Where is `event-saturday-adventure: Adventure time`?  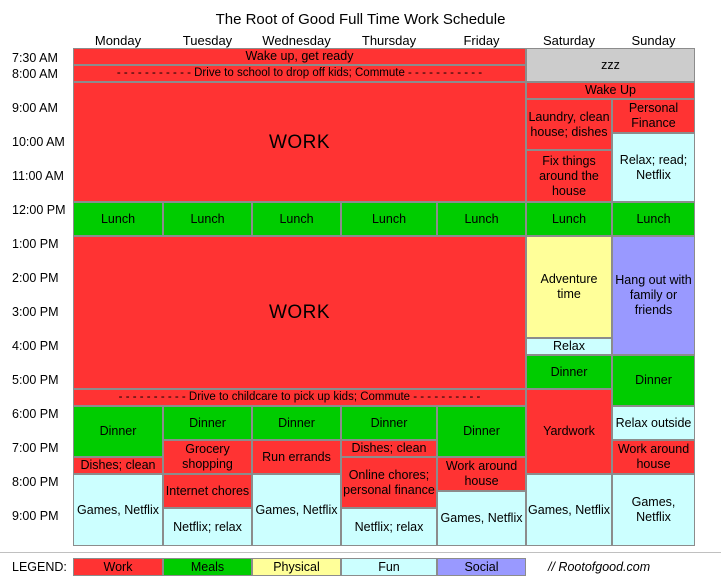
event-saturday-adventure: Adventure time is located at coordinates (569, 287).